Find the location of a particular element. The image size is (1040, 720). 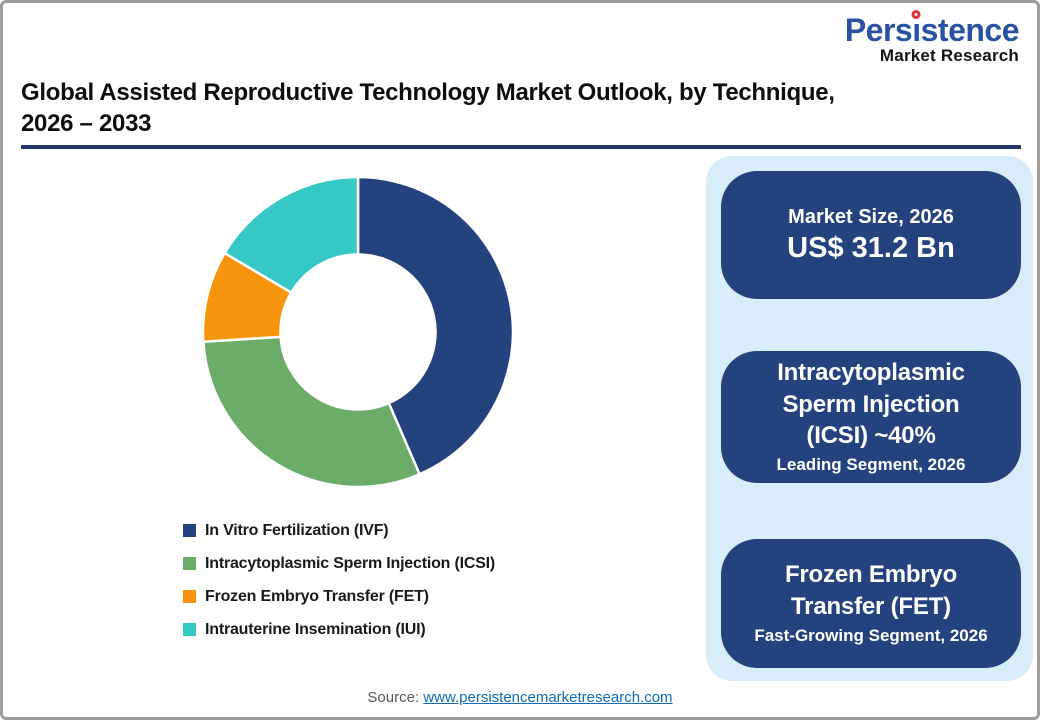

donut-chart-svg is located at coordinates (358, 332).